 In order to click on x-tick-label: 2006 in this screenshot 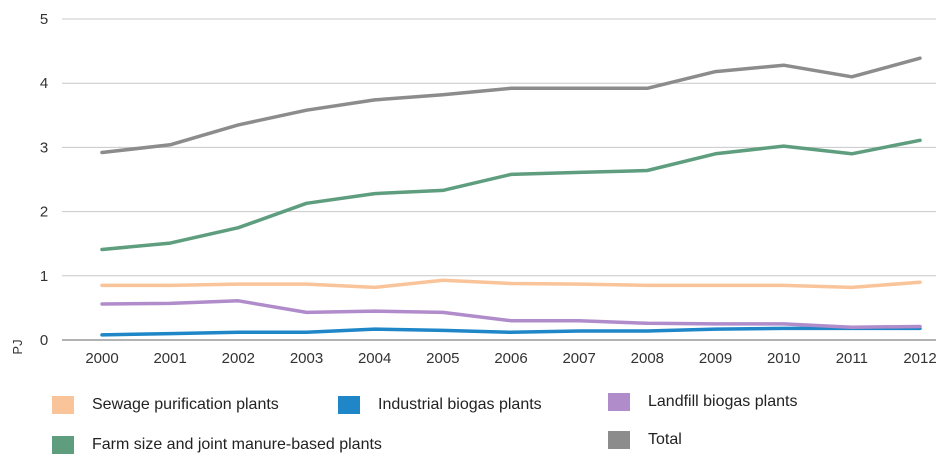, I will do `click(510, 358)`.